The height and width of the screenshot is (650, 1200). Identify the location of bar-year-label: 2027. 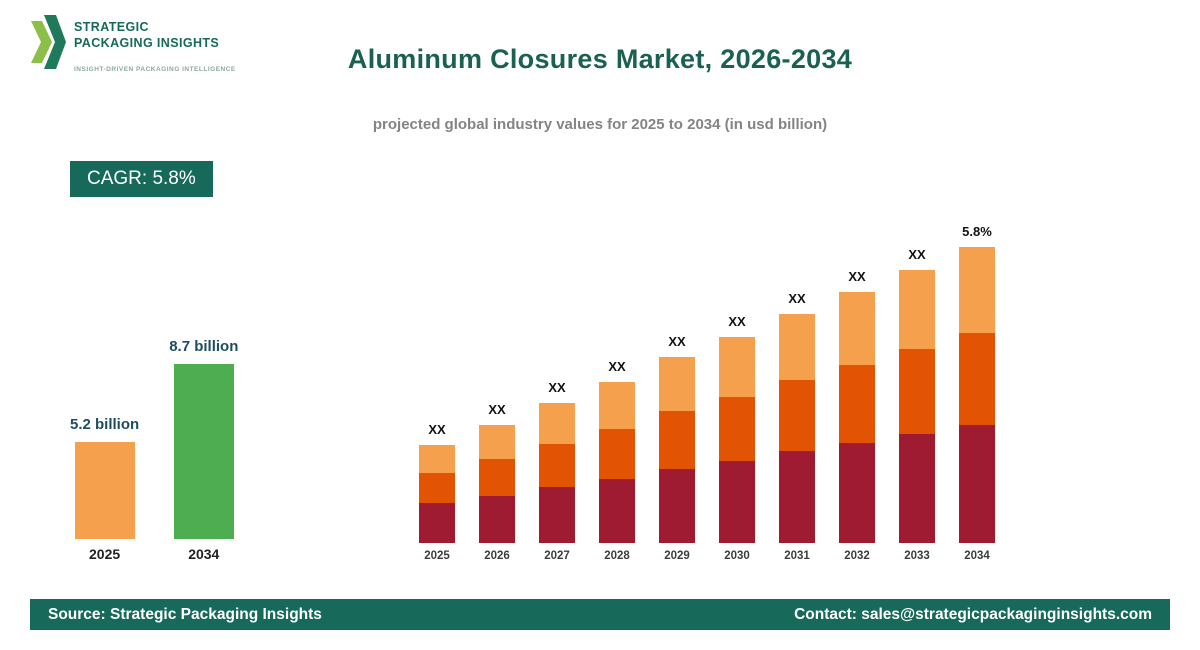
(557, 556).